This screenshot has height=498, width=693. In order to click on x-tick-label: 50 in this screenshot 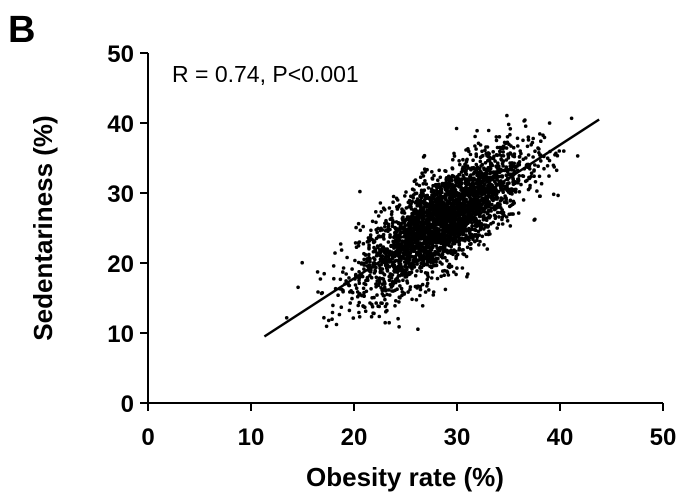, I will do `click(663, 437)`.